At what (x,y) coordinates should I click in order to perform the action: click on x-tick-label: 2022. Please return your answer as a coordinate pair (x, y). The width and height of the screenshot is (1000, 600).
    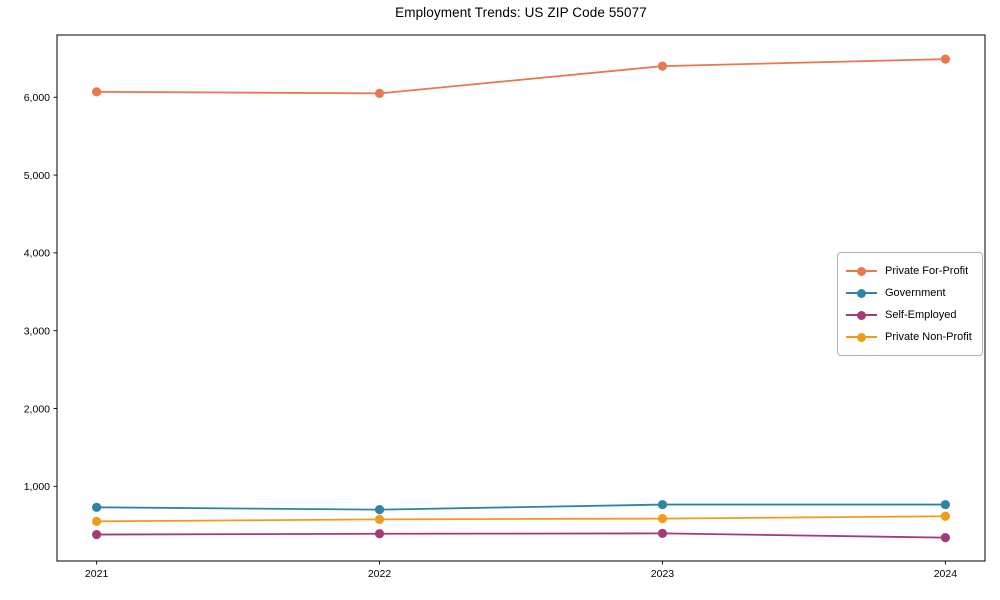
    Looking at the image, I should click on (380, 574).